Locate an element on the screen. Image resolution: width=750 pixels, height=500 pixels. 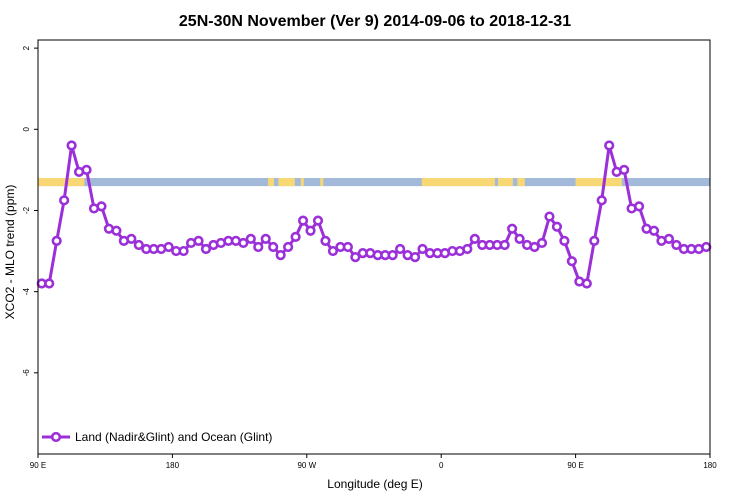
y-tick-label: -4 is located at coordinates (26, 292).